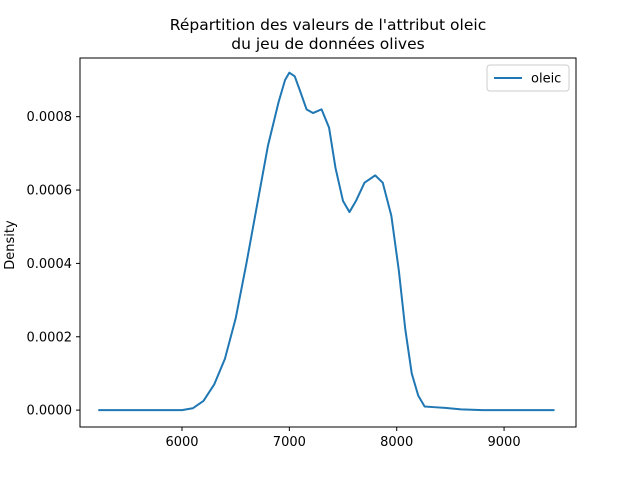  I want to click on legend-label-oleic: oleic, so click(546, 79).